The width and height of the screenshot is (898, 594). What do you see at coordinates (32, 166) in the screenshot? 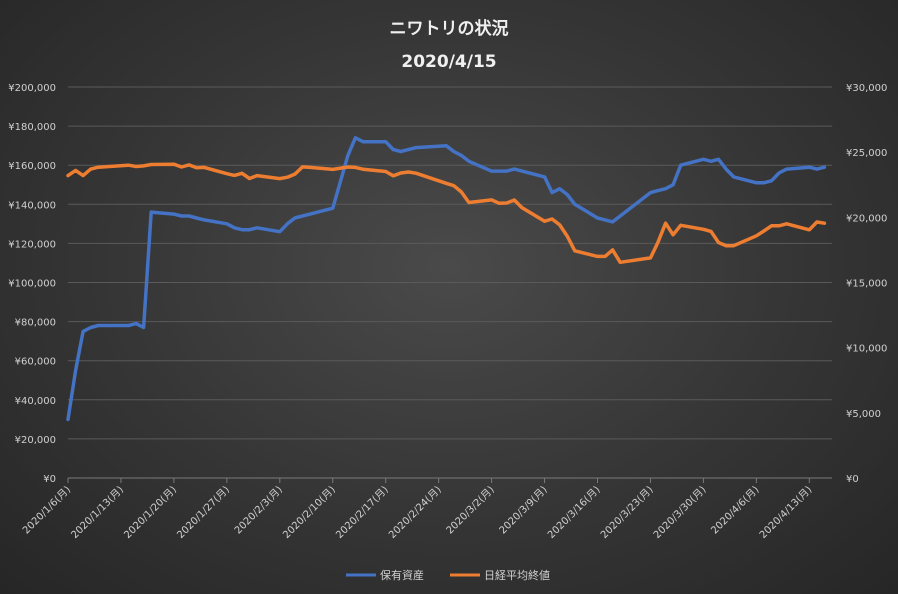
I see `y-left-tick-label: ¥160,000` at bounding box center [32, 166].